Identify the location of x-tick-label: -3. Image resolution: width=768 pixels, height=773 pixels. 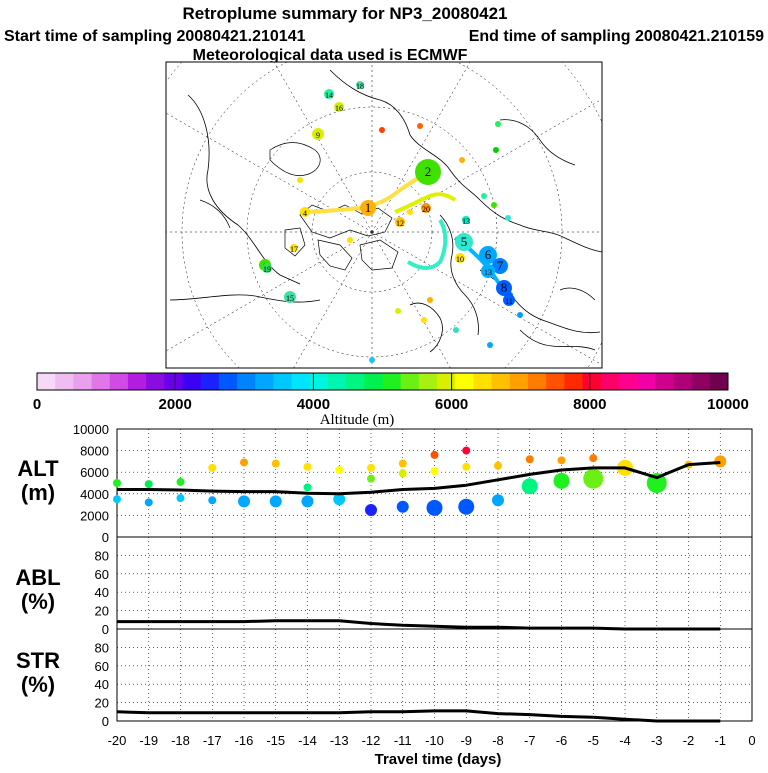
(657, 740).